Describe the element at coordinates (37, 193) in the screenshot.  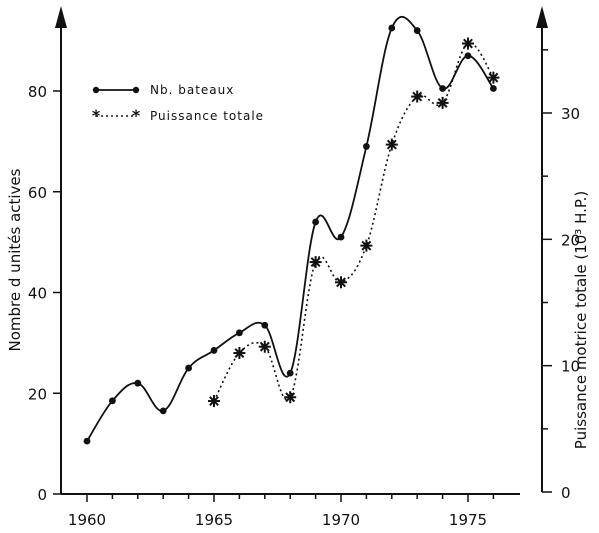
I see `left-y-tick-label: 60` at that location.